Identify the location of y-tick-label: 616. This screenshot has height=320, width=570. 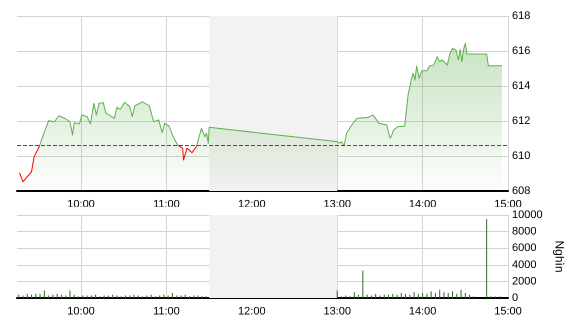
(521, 51).